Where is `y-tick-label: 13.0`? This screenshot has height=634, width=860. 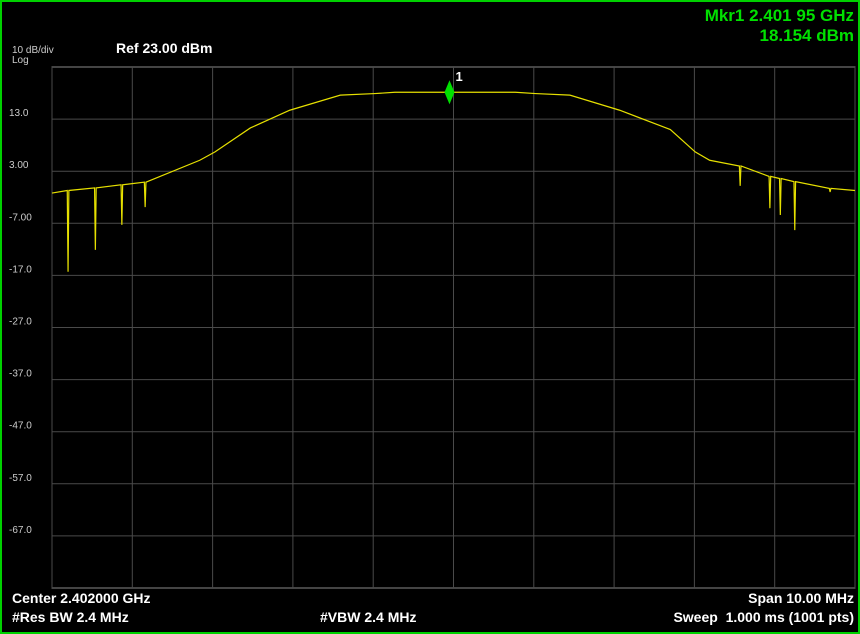 y-tick-label: 13.0 is located at coordinates (19, 113).